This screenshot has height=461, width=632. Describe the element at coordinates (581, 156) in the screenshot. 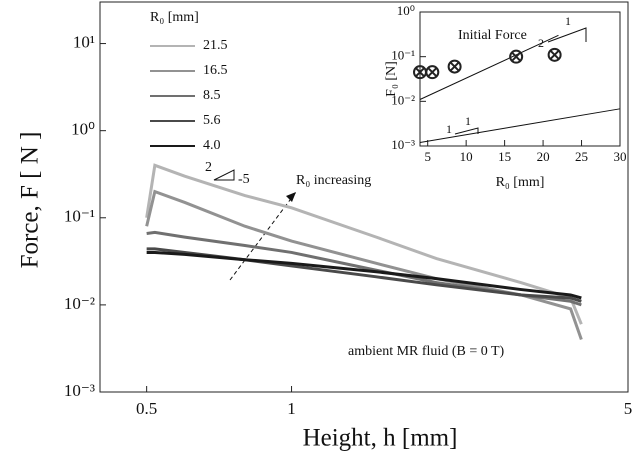

I see `x-tick-label: 25` at that location.